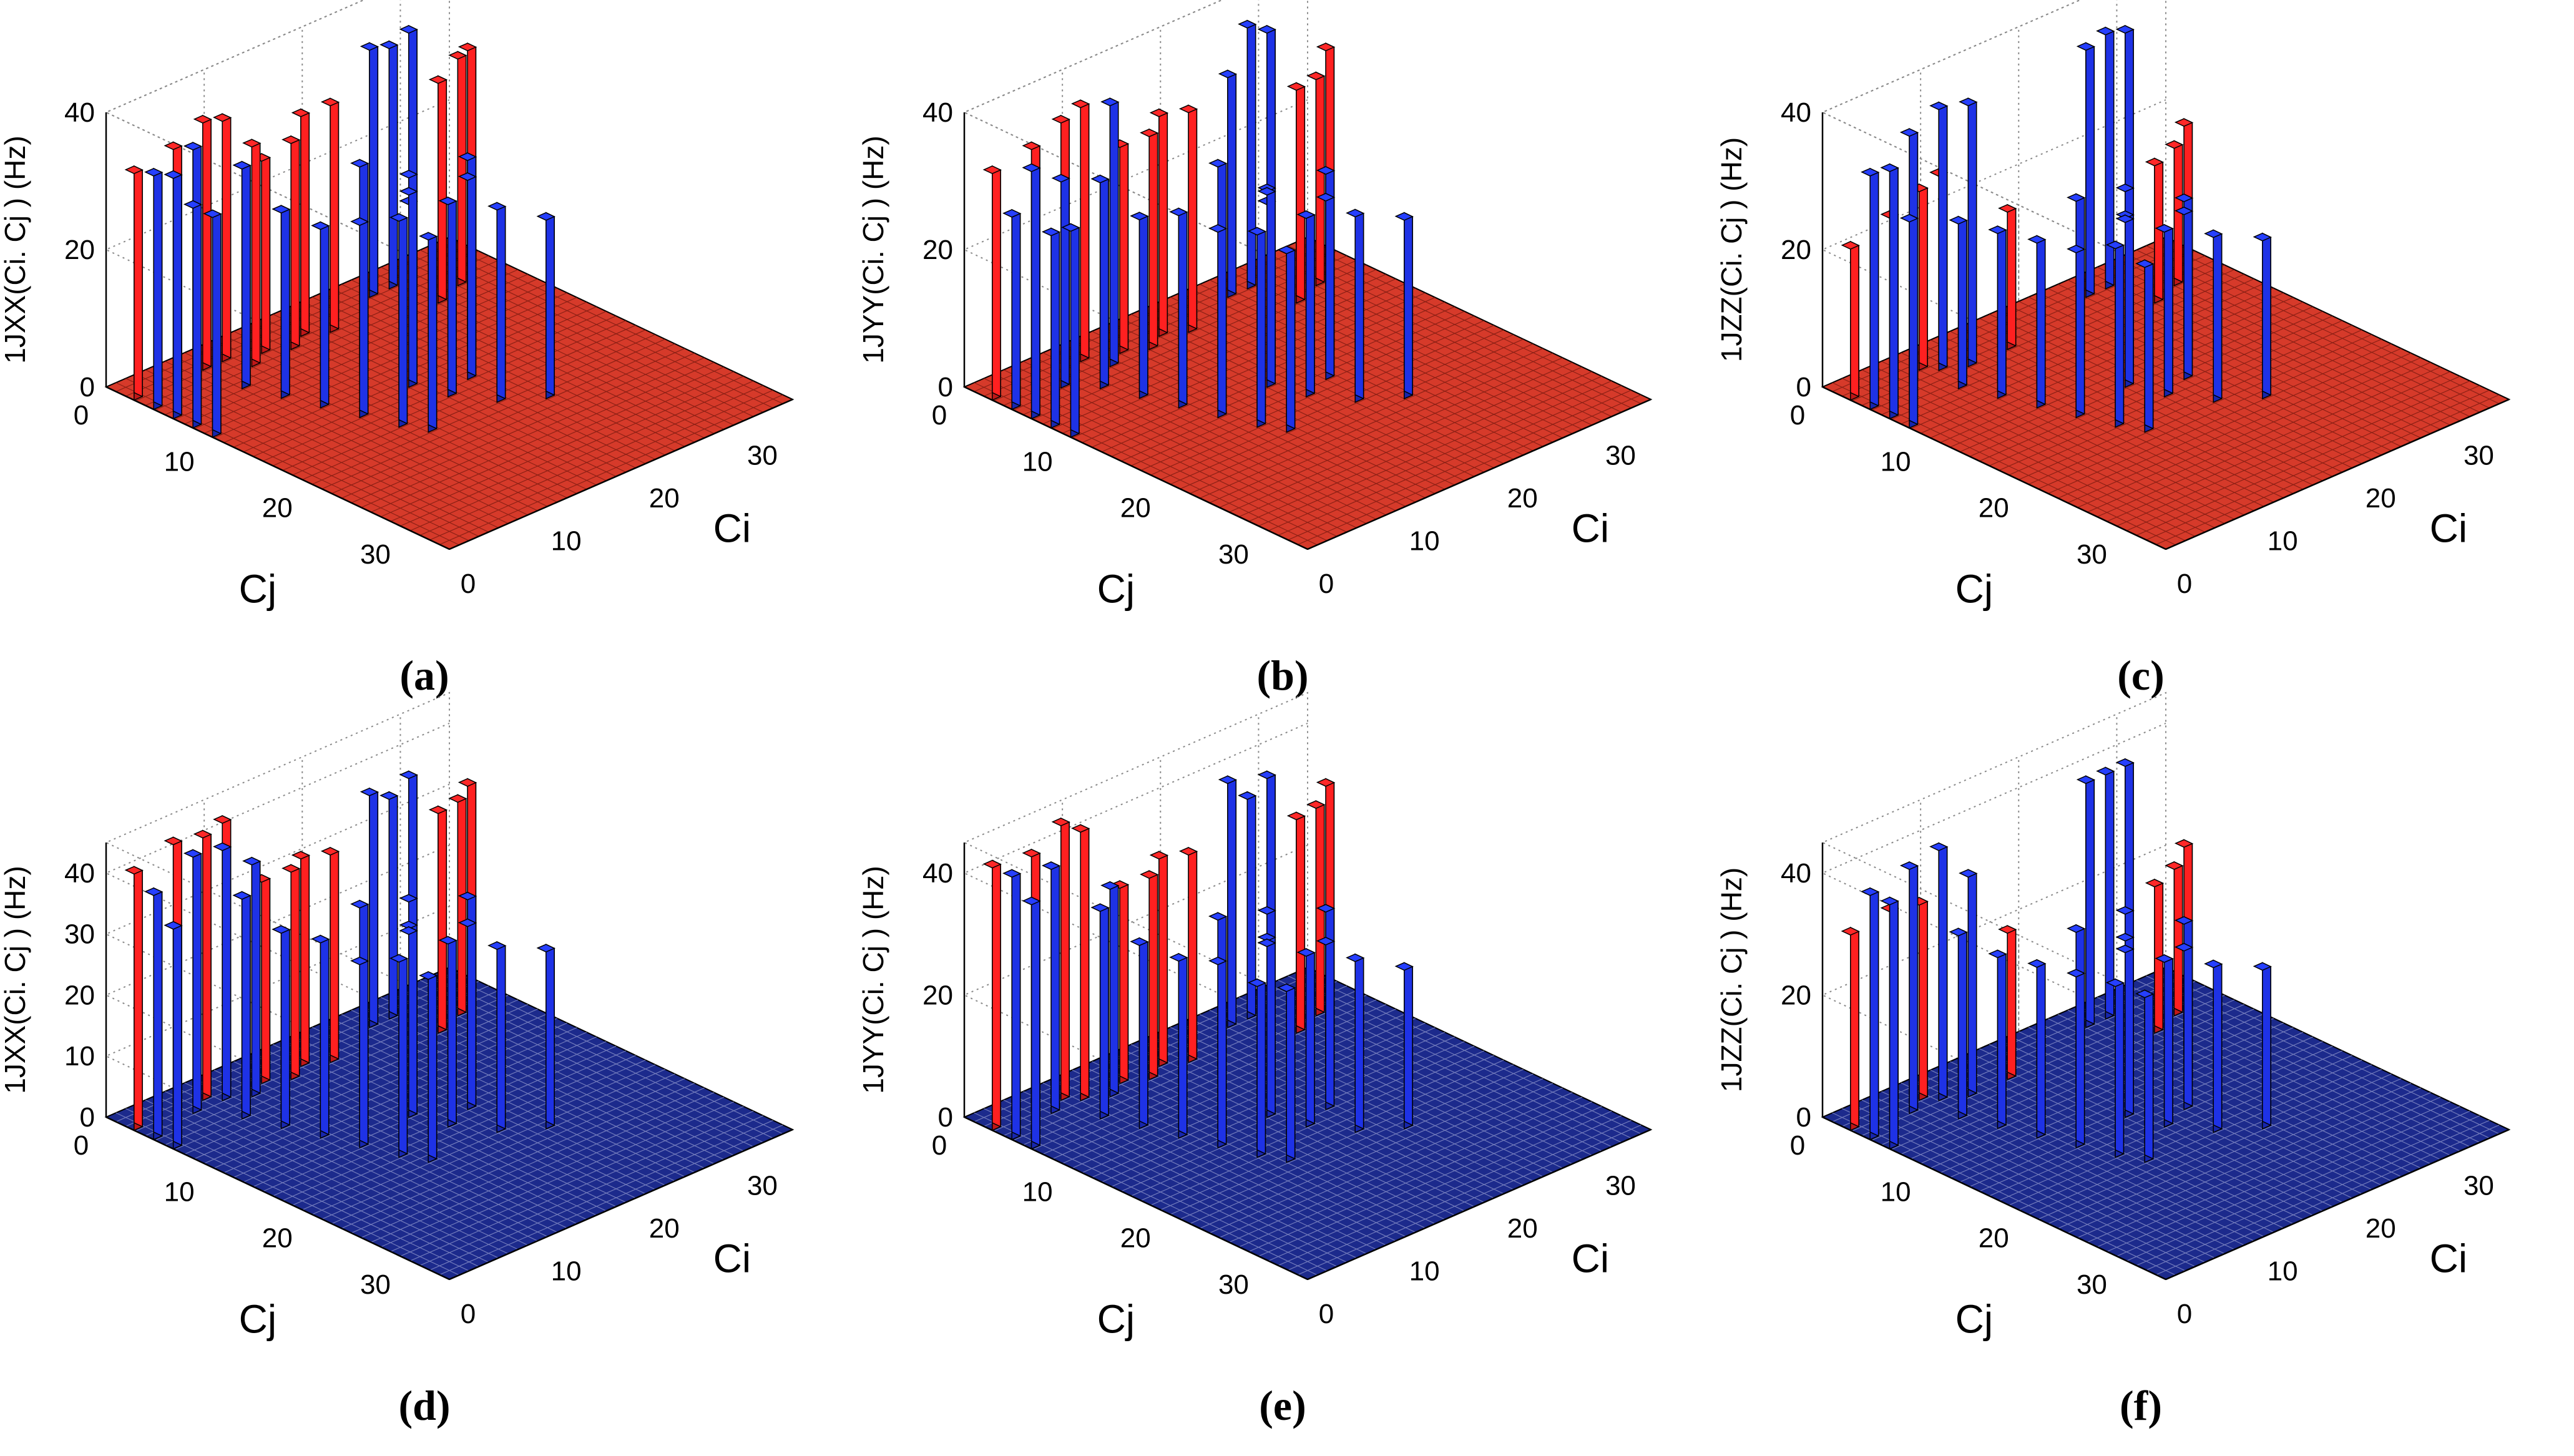 The width and height of the screenshot is (2574, 1456). I want to click on cj-tick-label: 20, so click(1135, 1238).